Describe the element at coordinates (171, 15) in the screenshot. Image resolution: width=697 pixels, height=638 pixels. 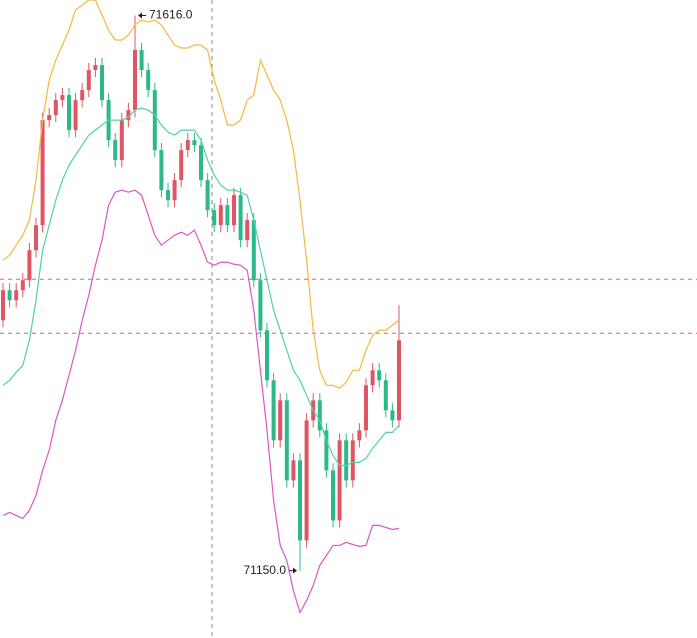
I see `high-label: 71616.0` at that location.